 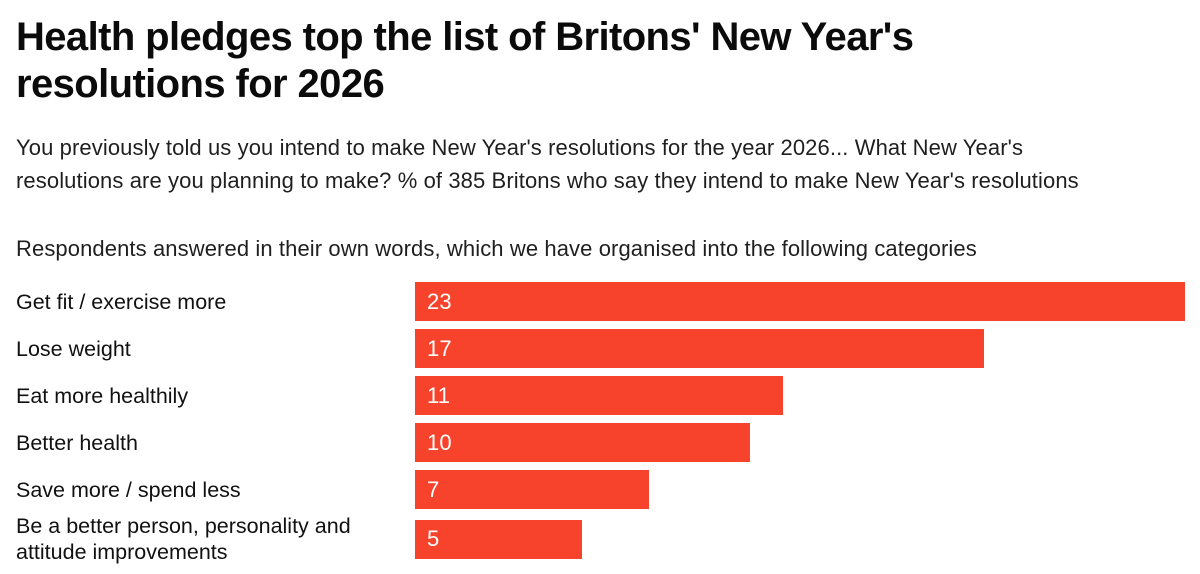 What do you see at coordinates (439, 395) in the screenshot?
I see `value-label: 11` at bounding box center [439, 395].